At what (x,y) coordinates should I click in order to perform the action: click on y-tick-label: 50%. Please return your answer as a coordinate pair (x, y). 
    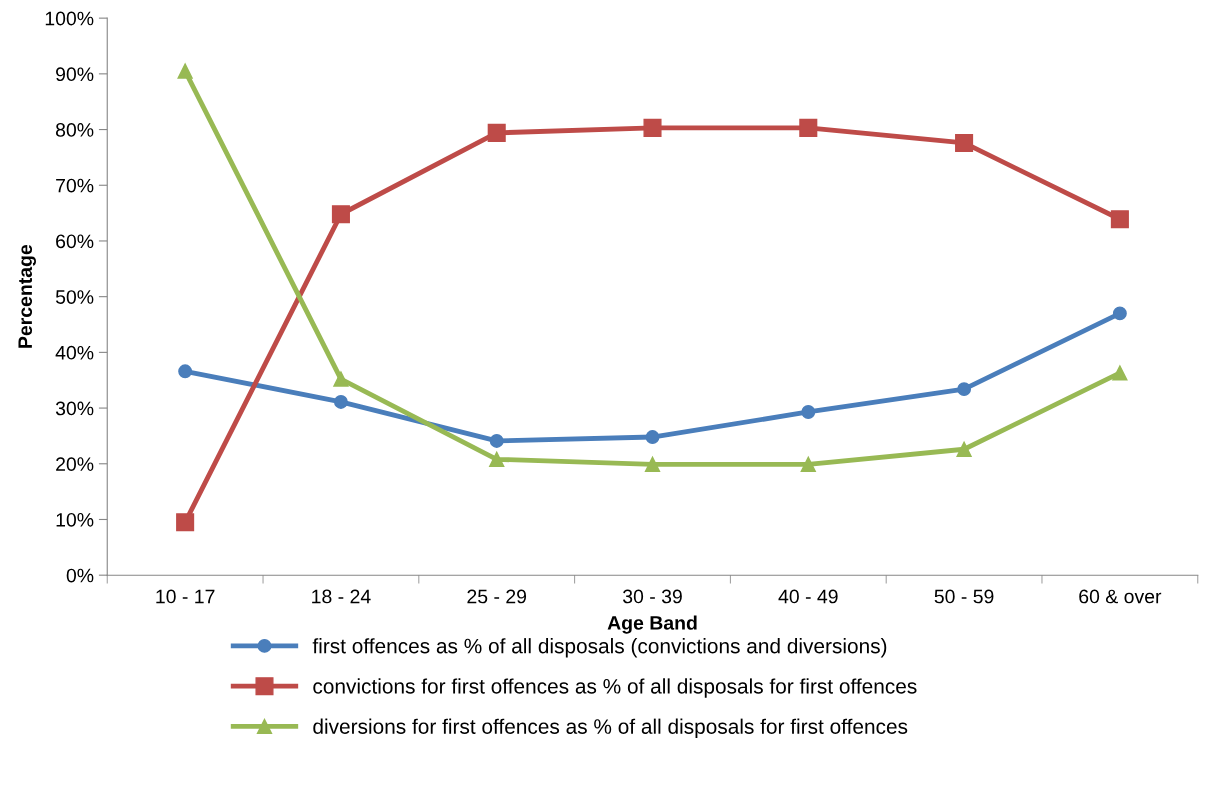
    Looking at the image, I should click on (74, 297).